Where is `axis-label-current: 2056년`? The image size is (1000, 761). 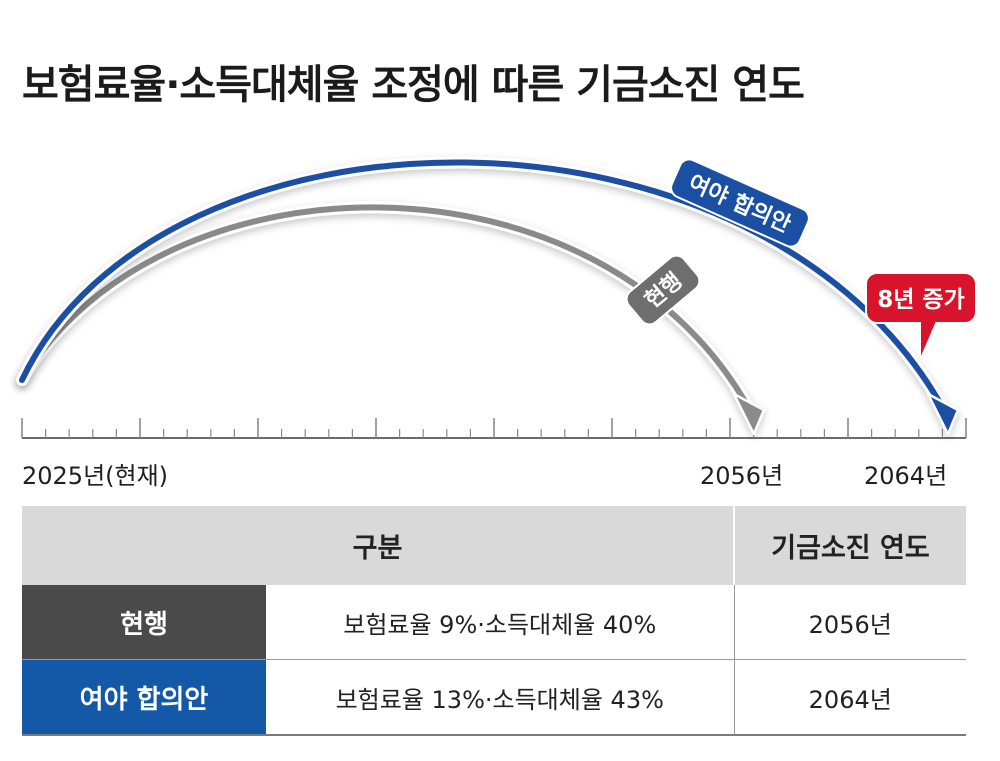
axis-label-current: 2056년 is located at coordinates (742, 476).